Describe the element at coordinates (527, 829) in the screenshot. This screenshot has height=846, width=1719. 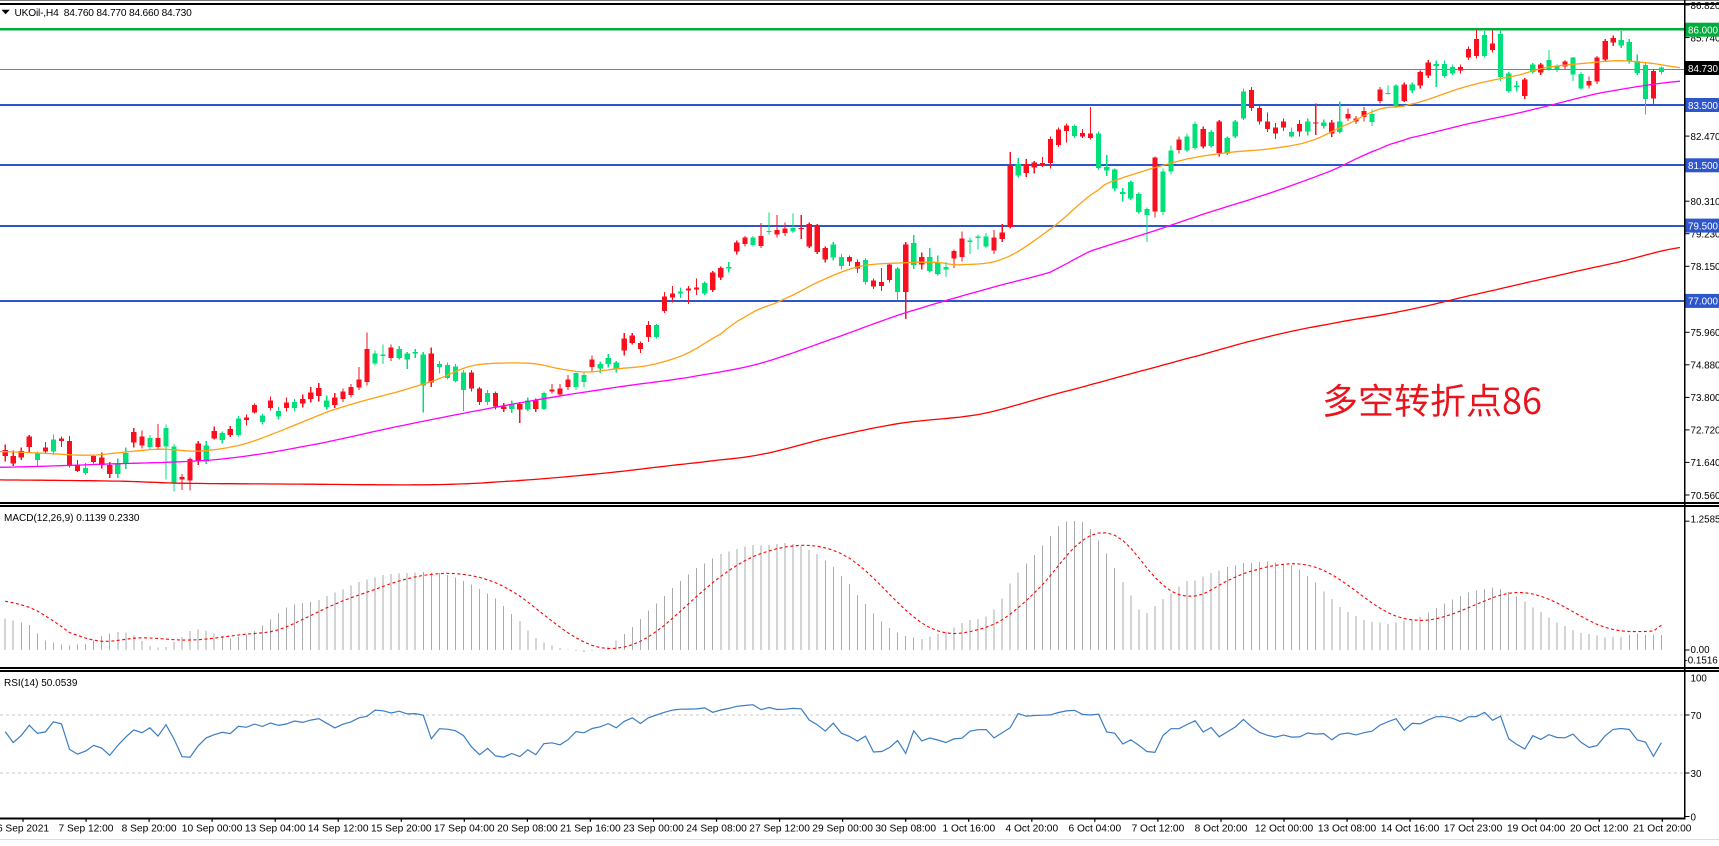
I see `svg-text: 20 Sep 08:00` at that location.